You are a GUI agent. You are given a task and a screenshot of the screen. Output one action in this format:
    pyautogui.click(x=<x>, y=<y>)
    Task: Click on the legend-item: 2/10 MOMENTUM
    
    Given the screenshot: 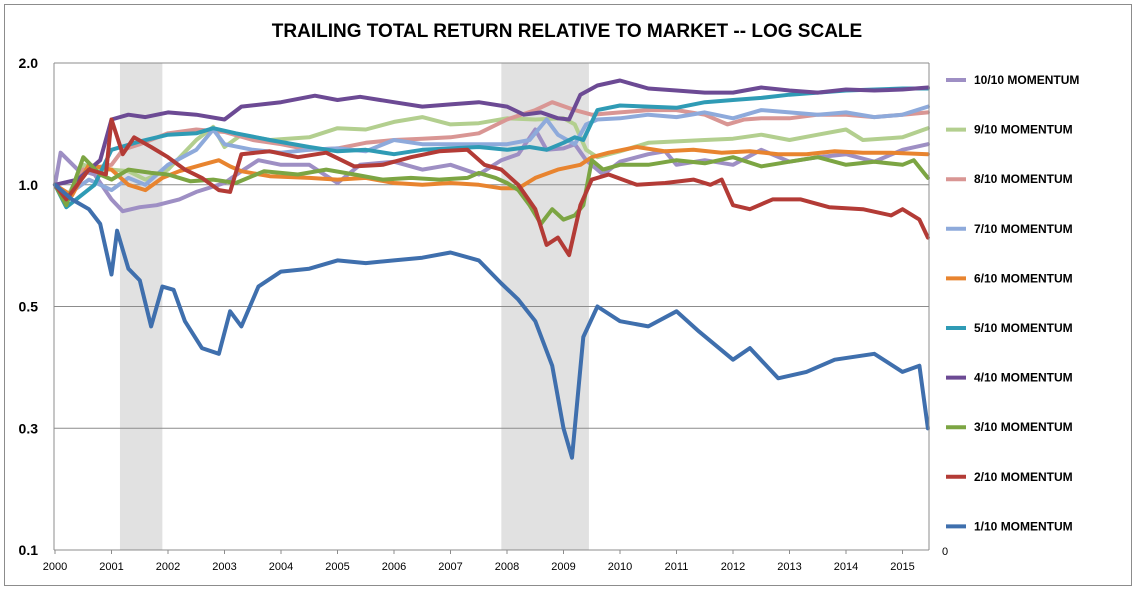 What is the action you would take?
    pyautogui.click(x=1009, y=477)
    